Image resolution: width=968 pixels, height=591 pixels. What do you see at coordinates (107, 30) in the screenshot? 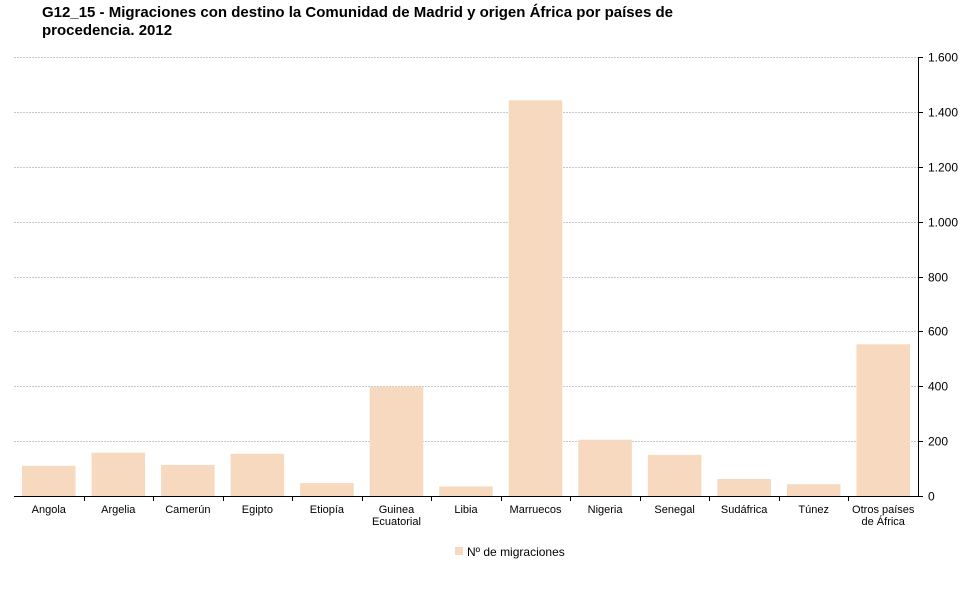
I see `chart-title-line-2: procedencia. 2012` at bounding box center [107, 30].